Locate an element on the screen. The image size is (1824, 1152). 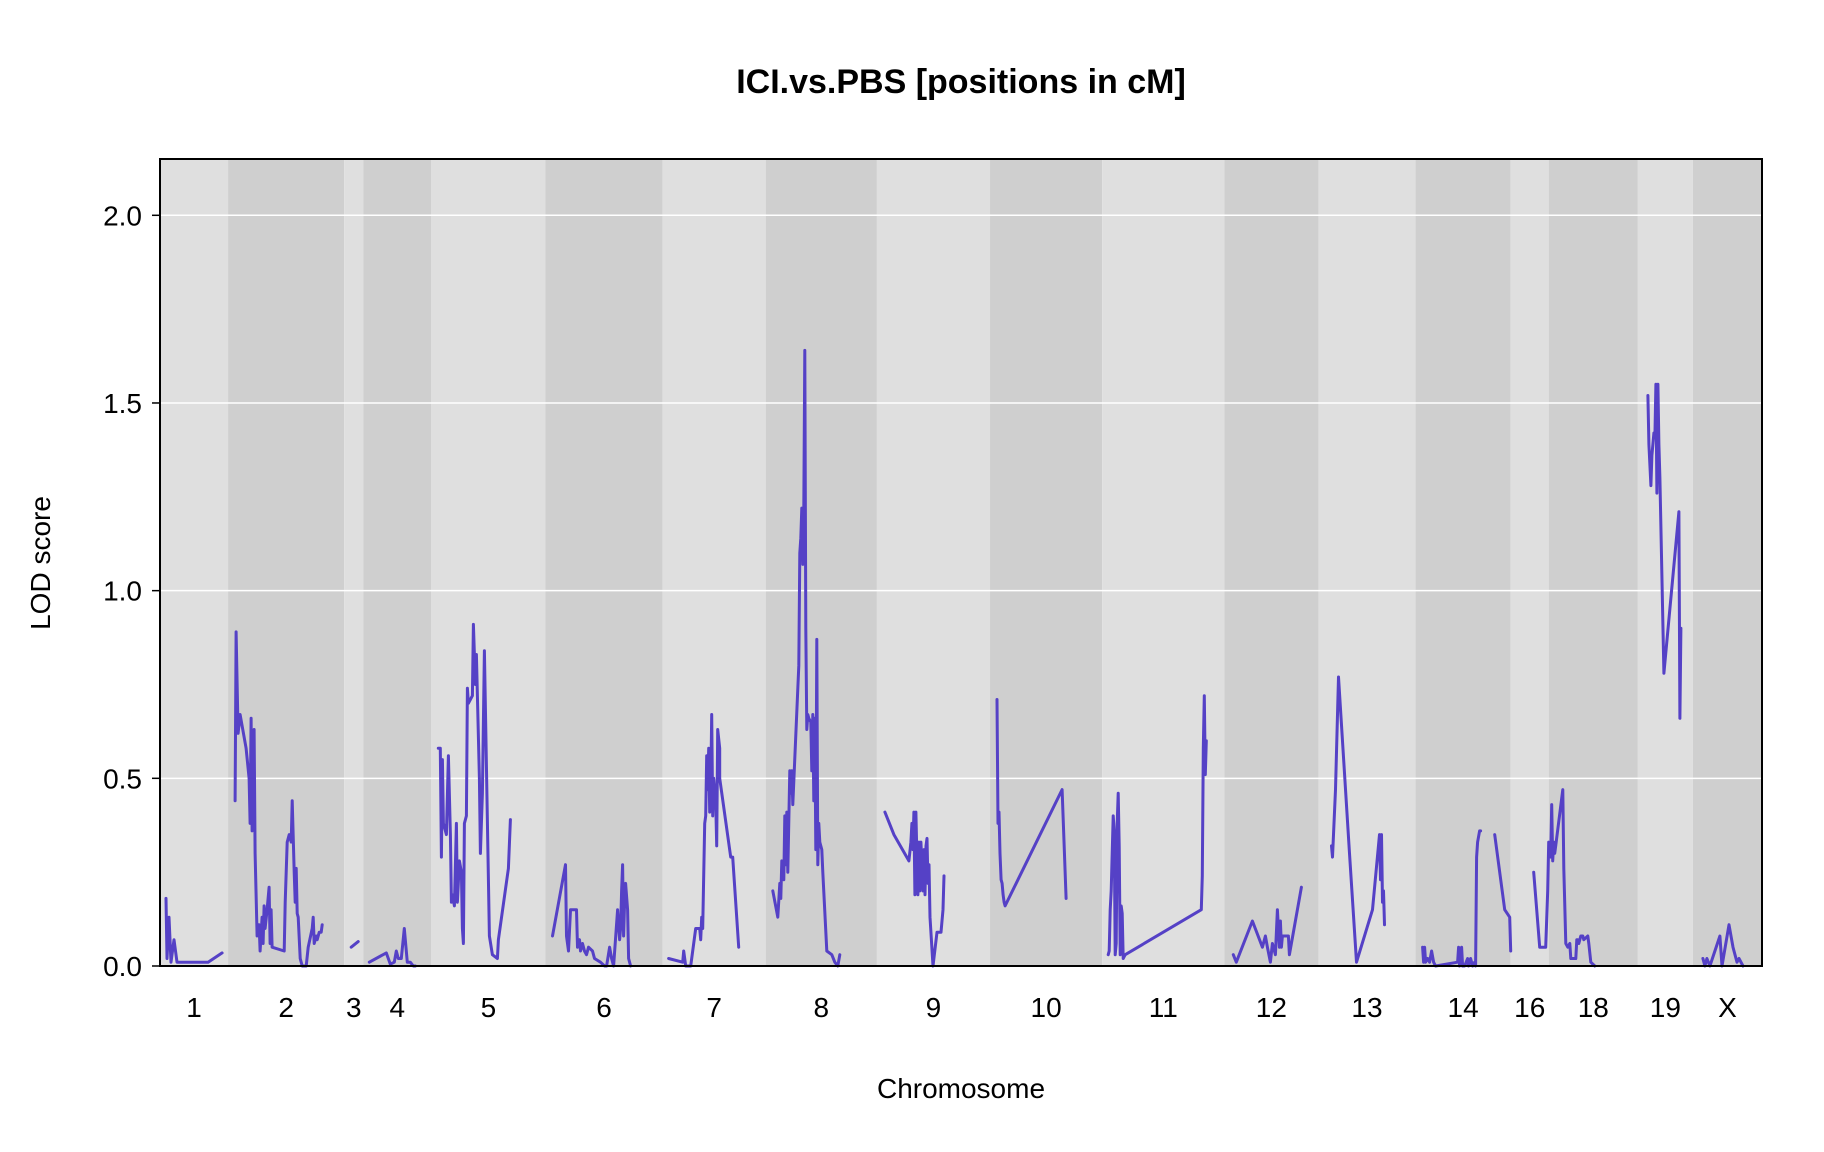
x-tick-label: 9 is located at coordinates (934, 1007).